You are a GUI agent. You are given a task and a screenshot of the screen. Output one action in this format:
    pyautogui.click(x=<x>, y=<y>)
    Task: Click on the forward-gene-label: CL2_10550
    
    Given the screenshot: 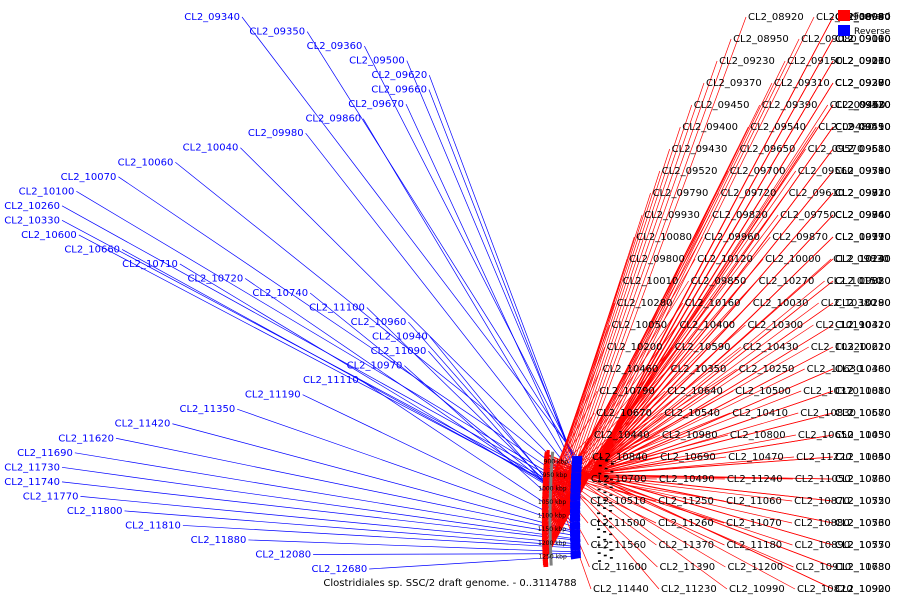 What is the action you would take?
    pyautogui.click(x=863, y=545)
    